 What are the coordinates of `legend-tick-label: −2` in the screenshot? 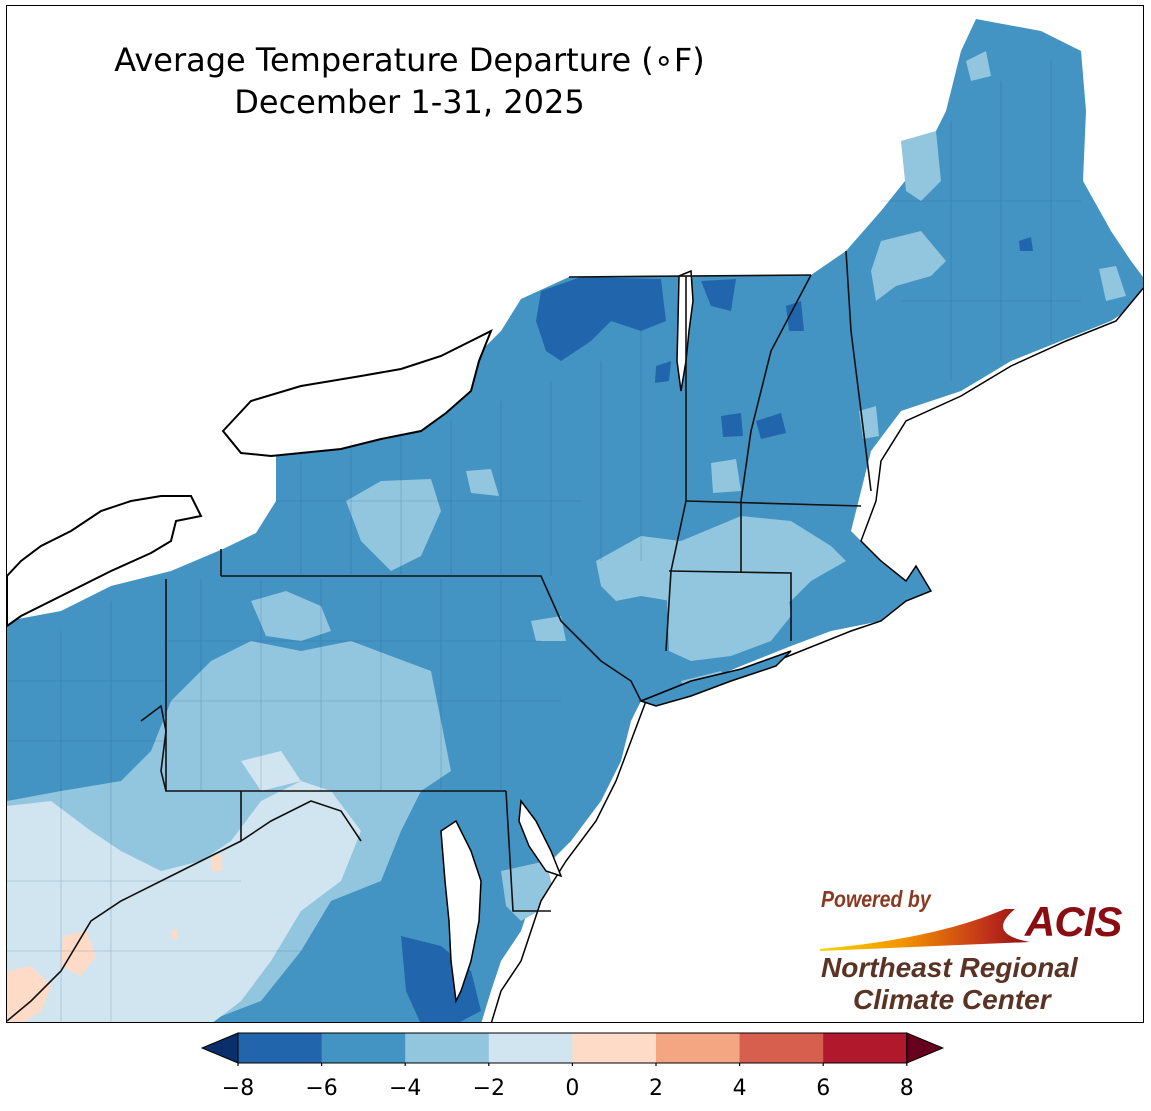 It's located at (489, 1088).